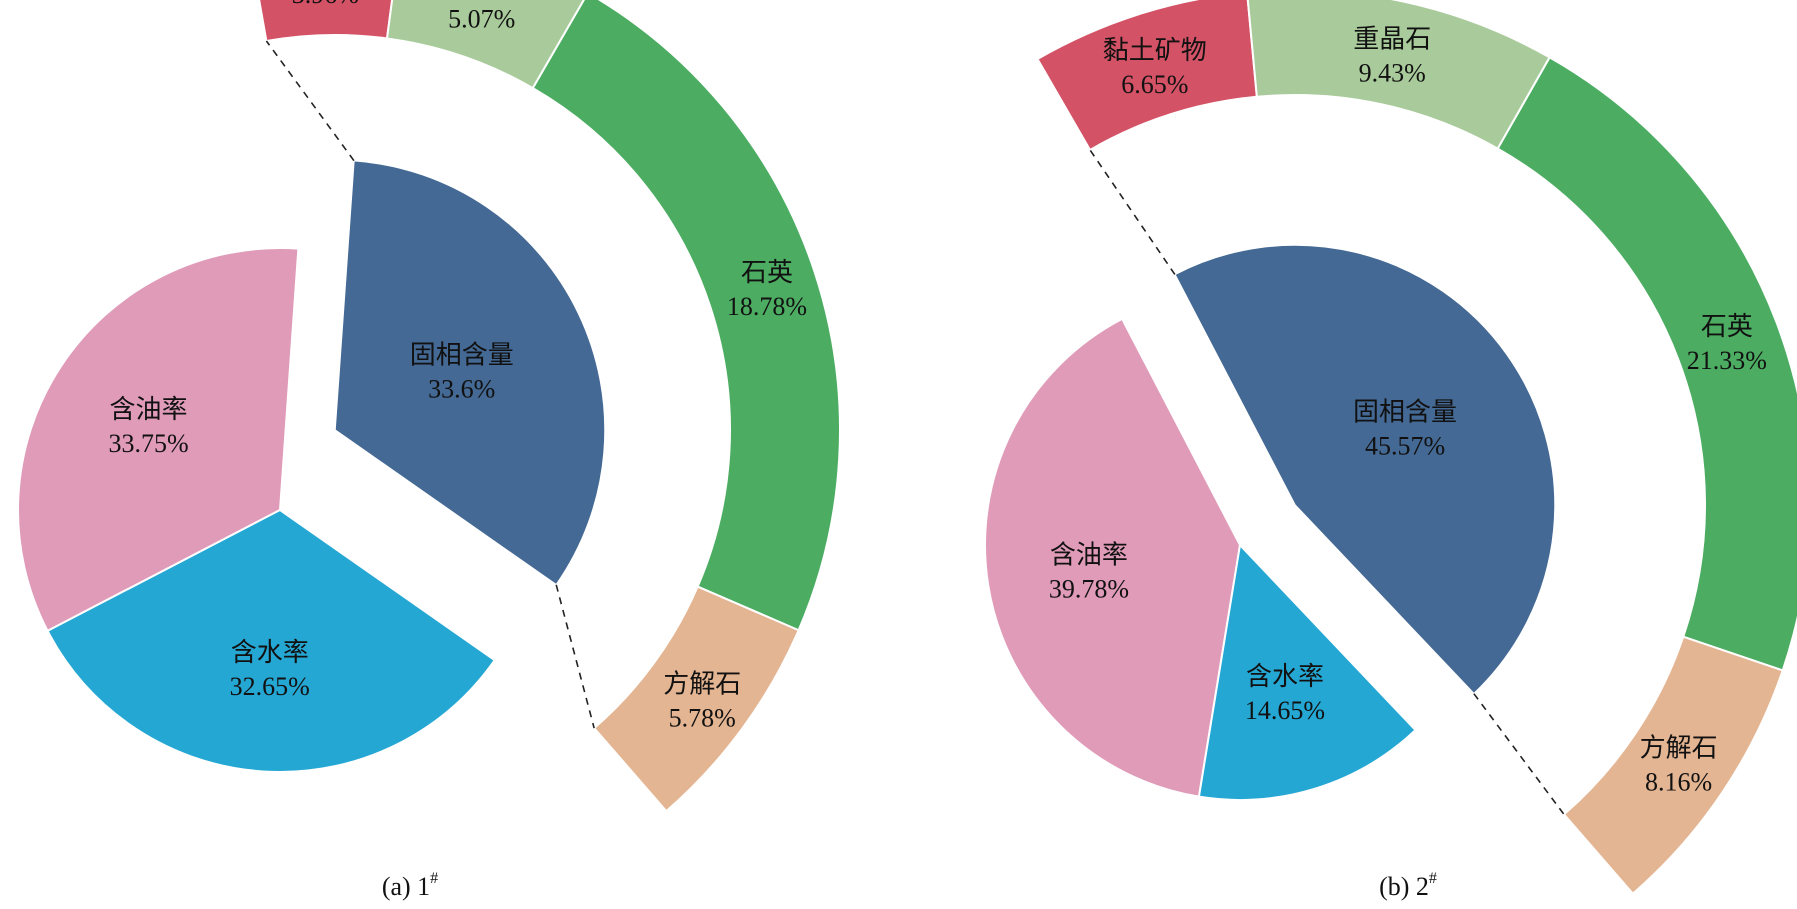 The image size is (1797, 909). I want to click on segment-value: 6.65%, so click(1154, 84).